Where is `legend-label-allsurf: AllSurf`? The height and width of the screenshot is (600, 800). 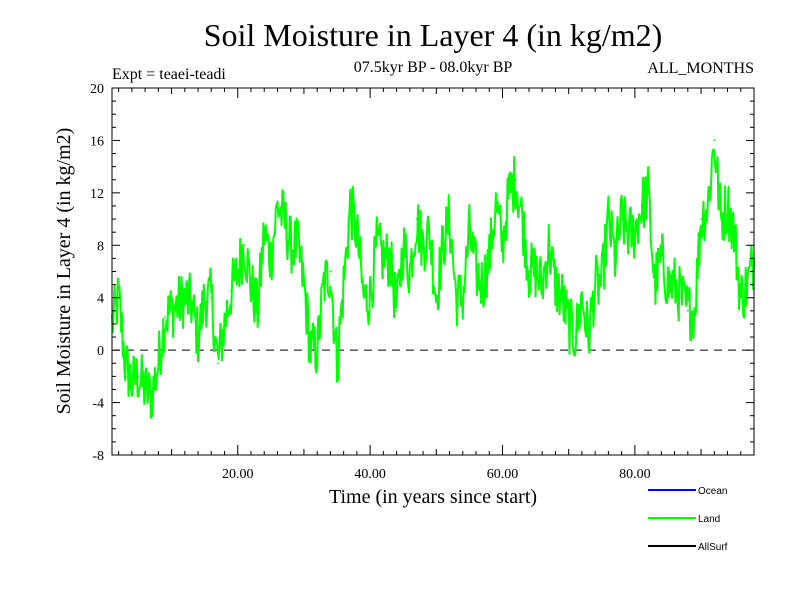 legend-label-allsurf: AllSurf is located at coordinates (713, 547).